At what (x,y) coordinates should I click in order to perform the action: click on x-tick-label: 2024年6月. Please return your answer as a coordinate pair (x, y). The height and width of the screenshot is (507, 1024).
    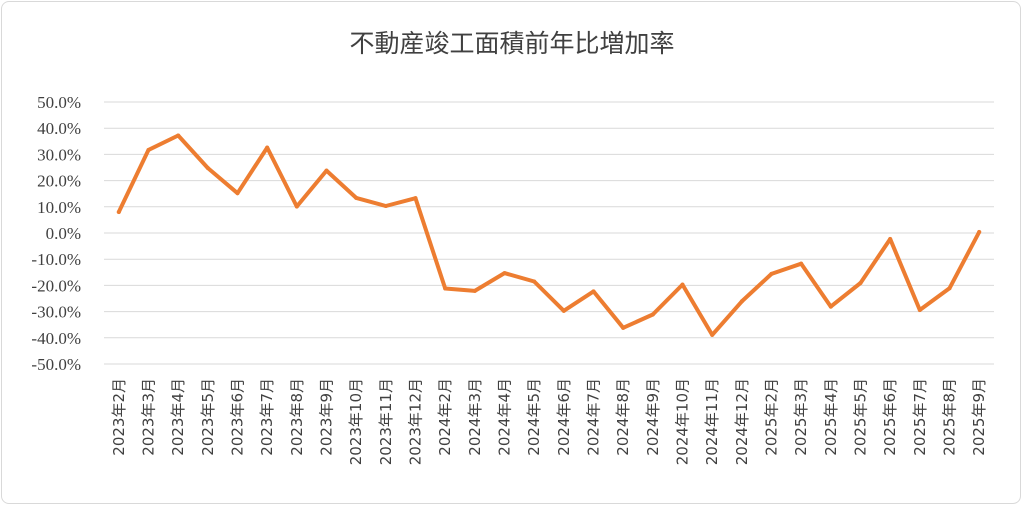
    Looking at the image, I should click on (564, 417).